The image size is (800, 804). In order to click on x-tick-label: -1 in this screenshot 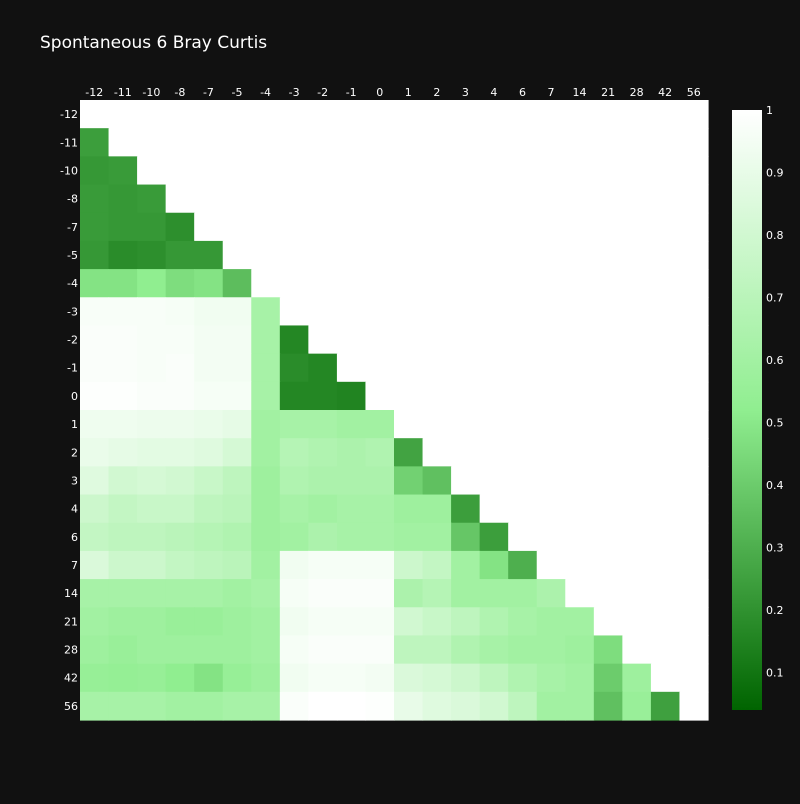, I will do `click(351, 92)`.